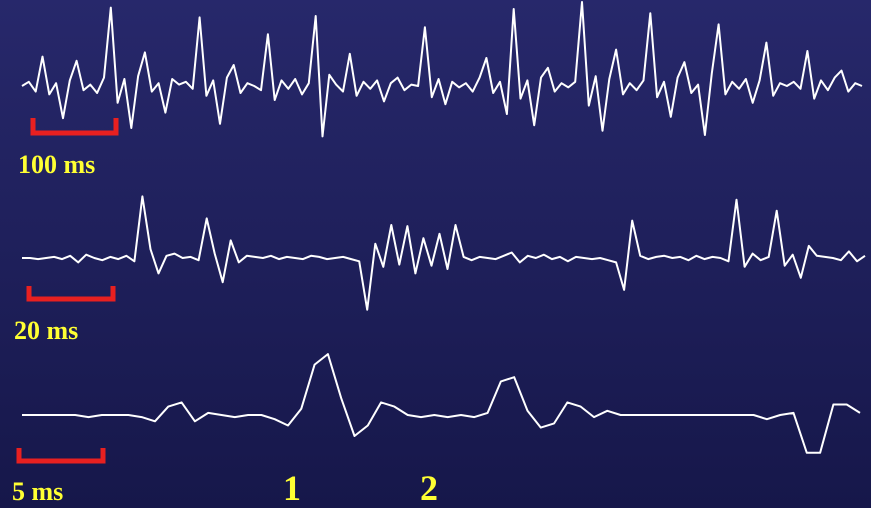  Describe the element at coordinates (429, 488) in the screenshot. I see `spike-label-2: 2` at that location.